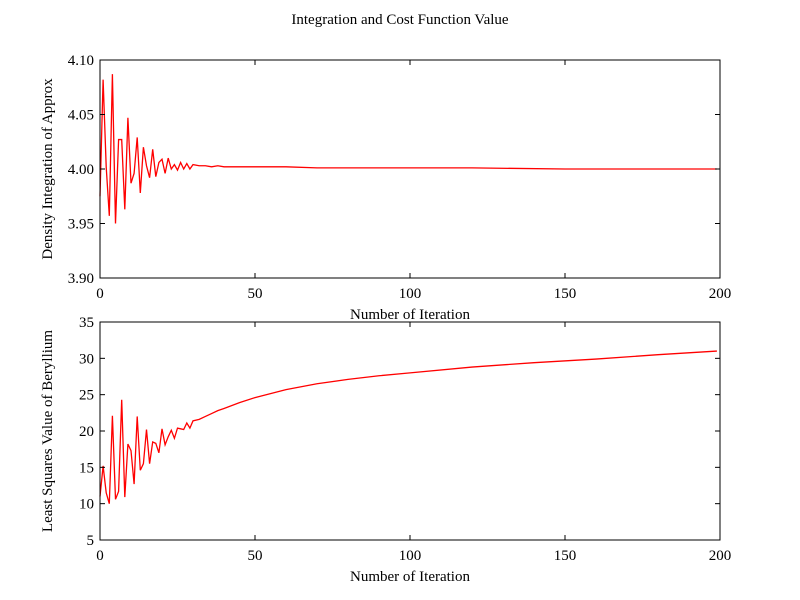  Describe the element at coordinates (720, 294) in the screenshot. I see `density-x-tick-label: 200` at that location.